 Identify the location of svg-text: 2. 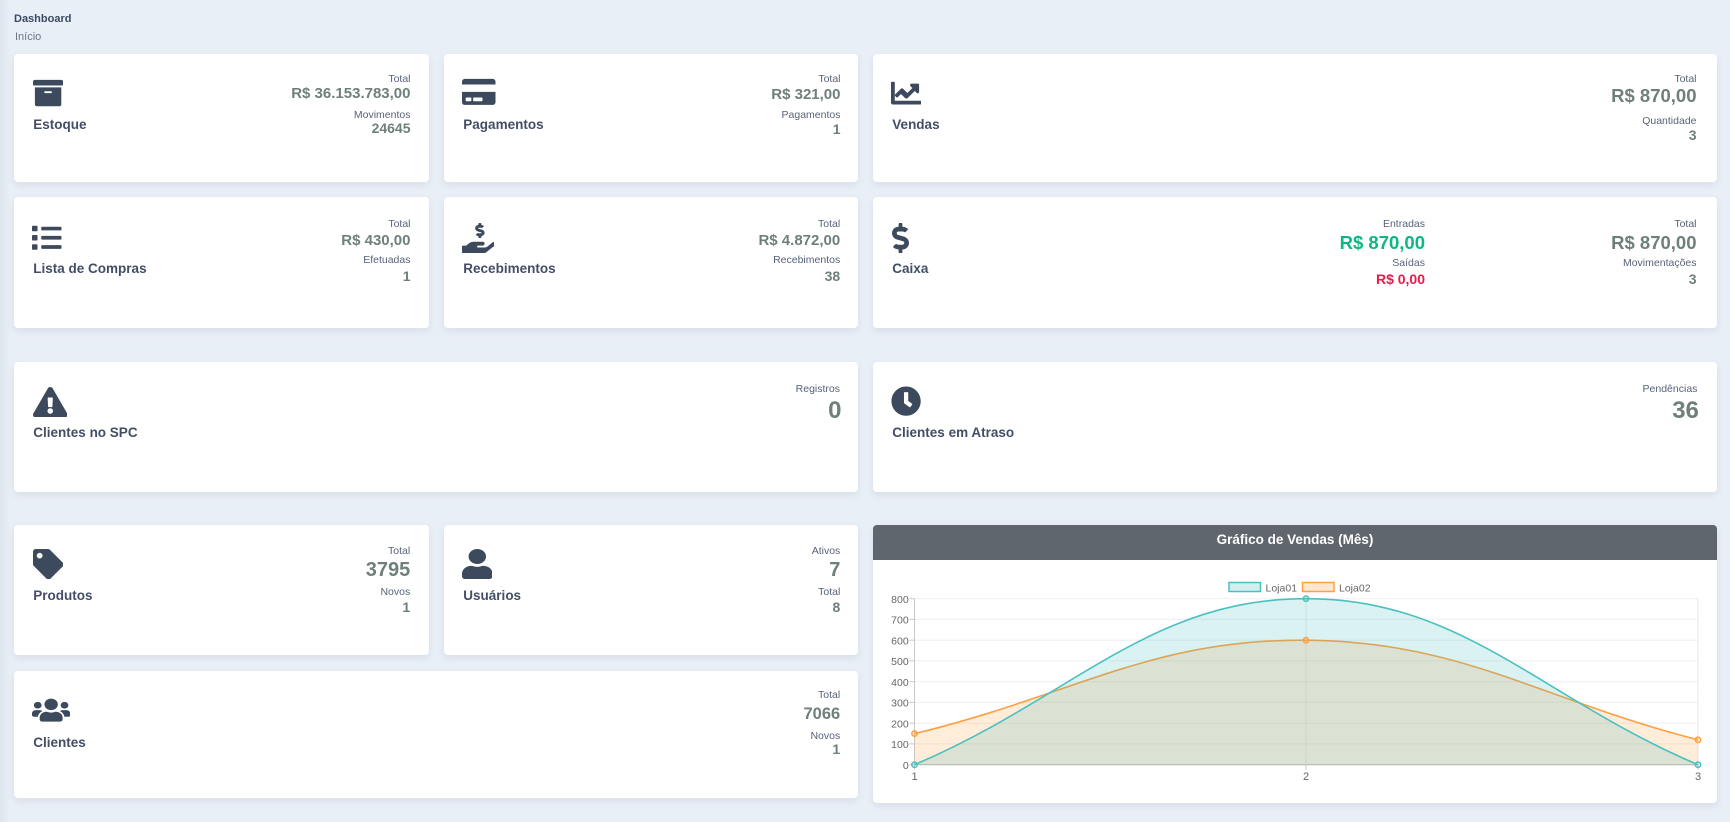
(1306, 777).